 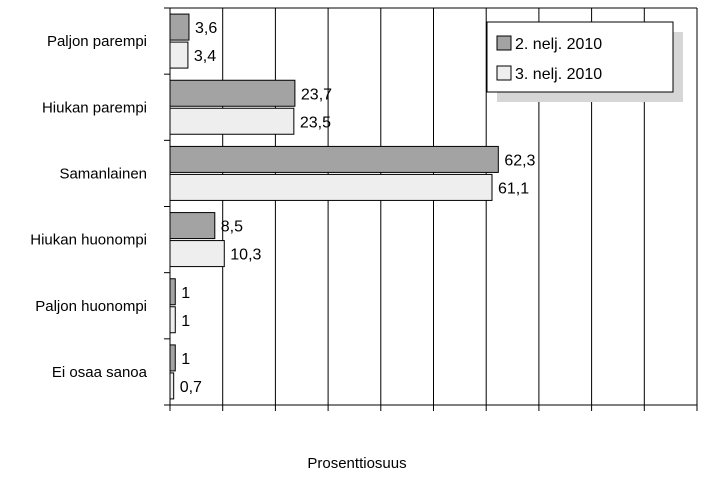 I want to click on x-tick-label: 100, so click(x=696, y=419).